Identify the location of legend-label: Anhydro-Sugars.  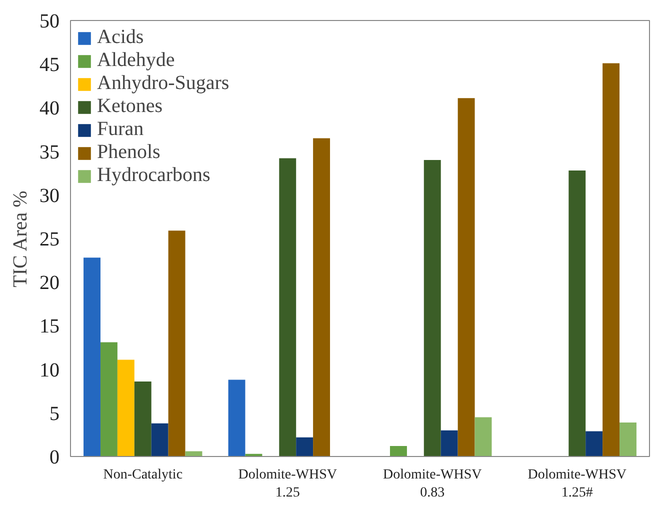
(163, 83).